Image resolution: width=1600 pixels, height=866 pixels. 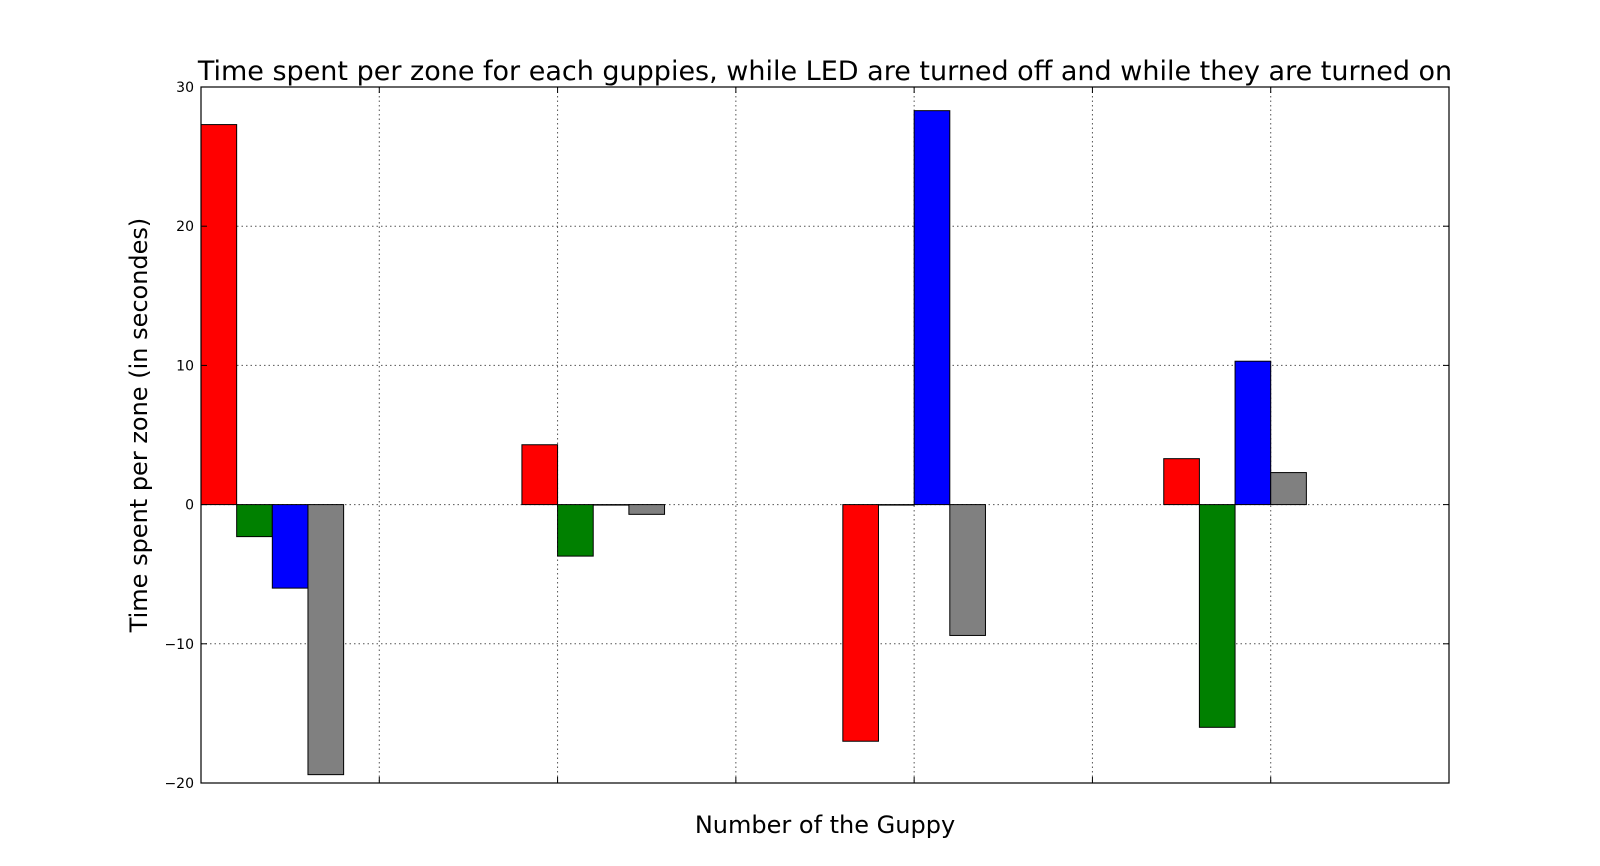 I want to click on y-tick-label: 30, so click(x=185, y=88).